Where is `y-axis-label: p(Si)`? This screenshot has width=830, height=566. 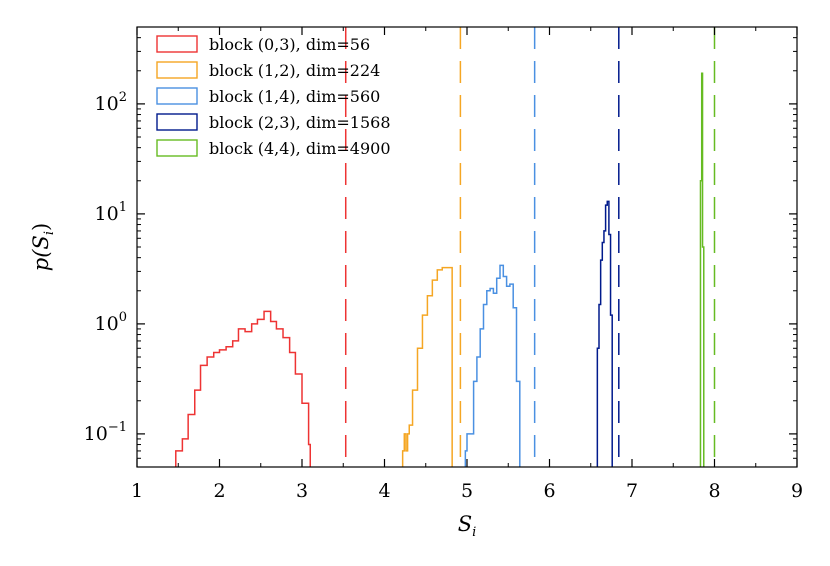 y-axis-label: p(Si) is located at coordinates (43, 247).